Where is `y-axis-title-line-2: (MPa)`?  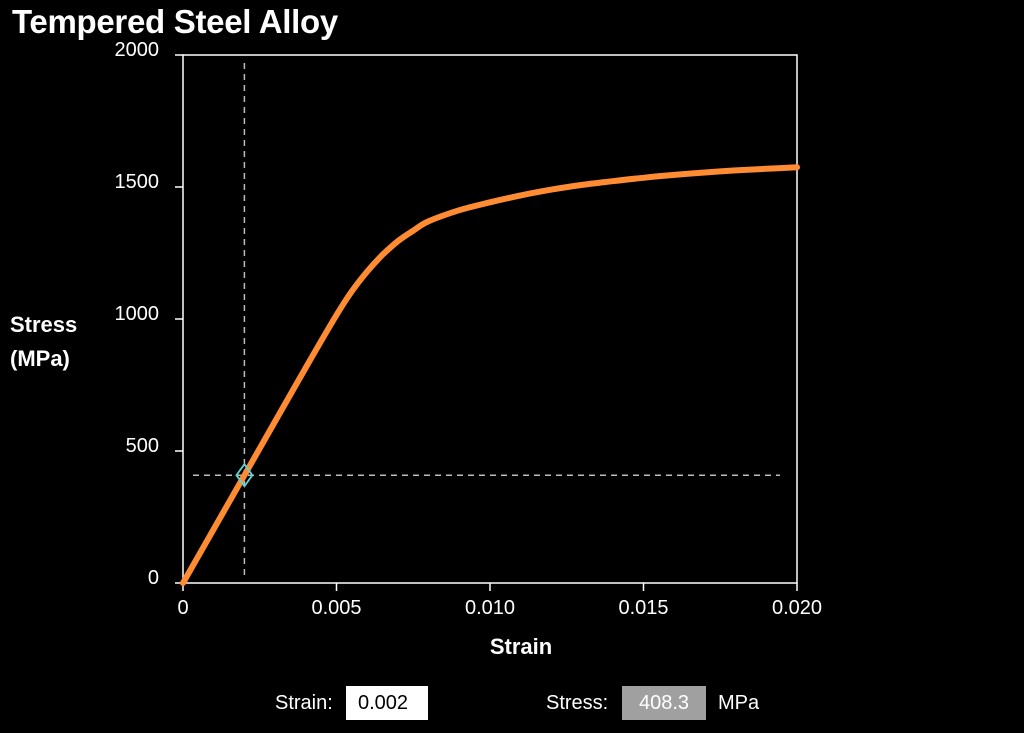 y-axis-title-line-2: (MPa) is located at coordinates (40, 358).